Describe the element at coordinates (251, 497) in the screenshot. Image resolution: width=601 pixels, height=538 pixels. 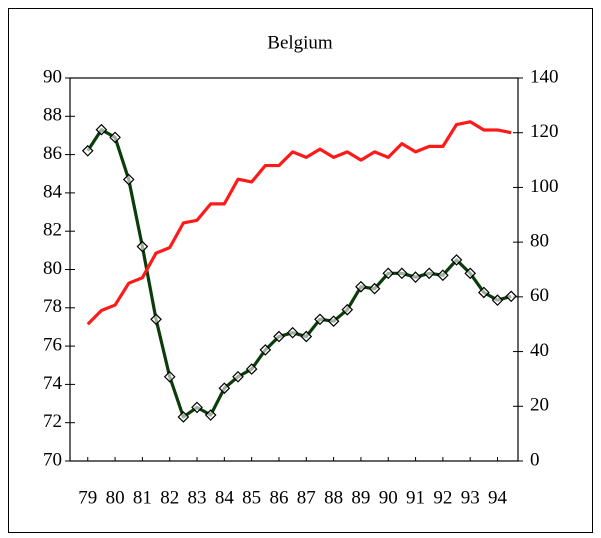
I see `x-tick-label: 85` at that location.